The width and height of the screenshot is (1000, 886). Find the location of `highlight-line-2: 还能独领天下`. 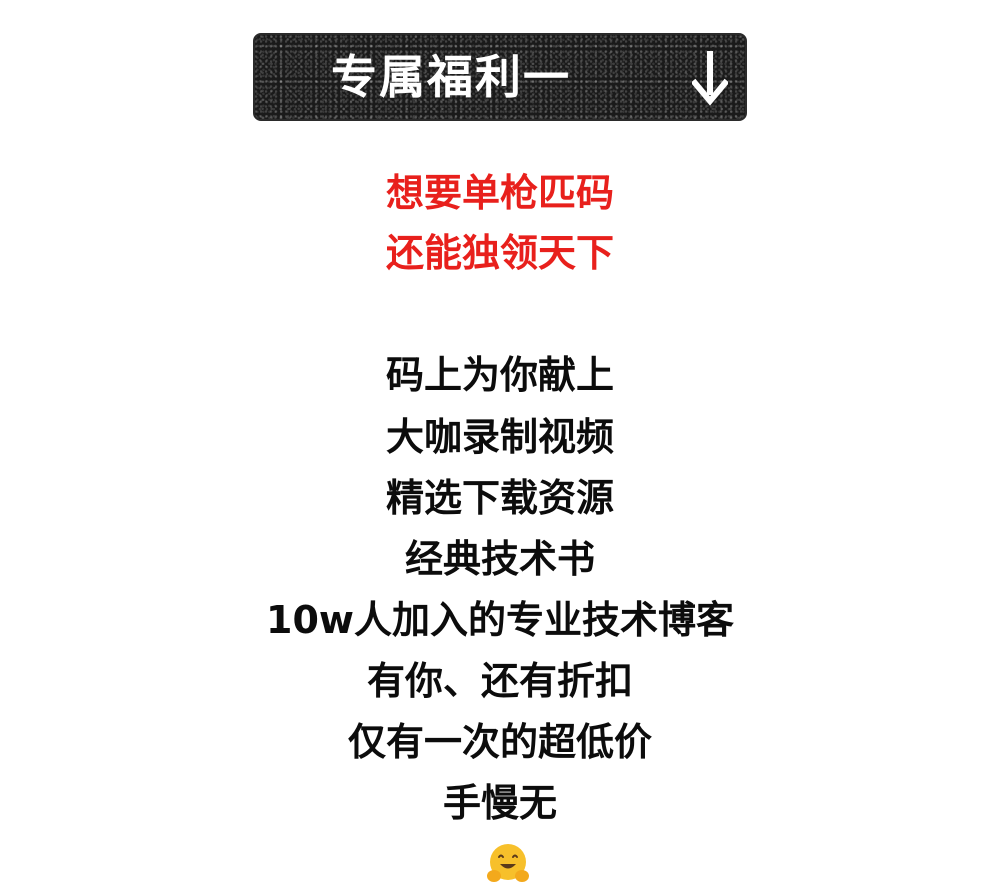

highlight-line-2: 还能独领天下 is located at coordinates (499, 253).